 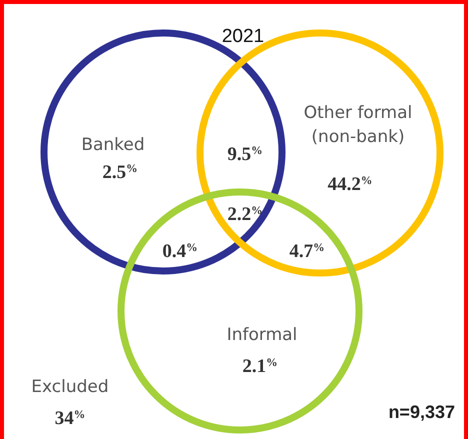 I want to click on category-label: Informal, so click(x=262, y=335).